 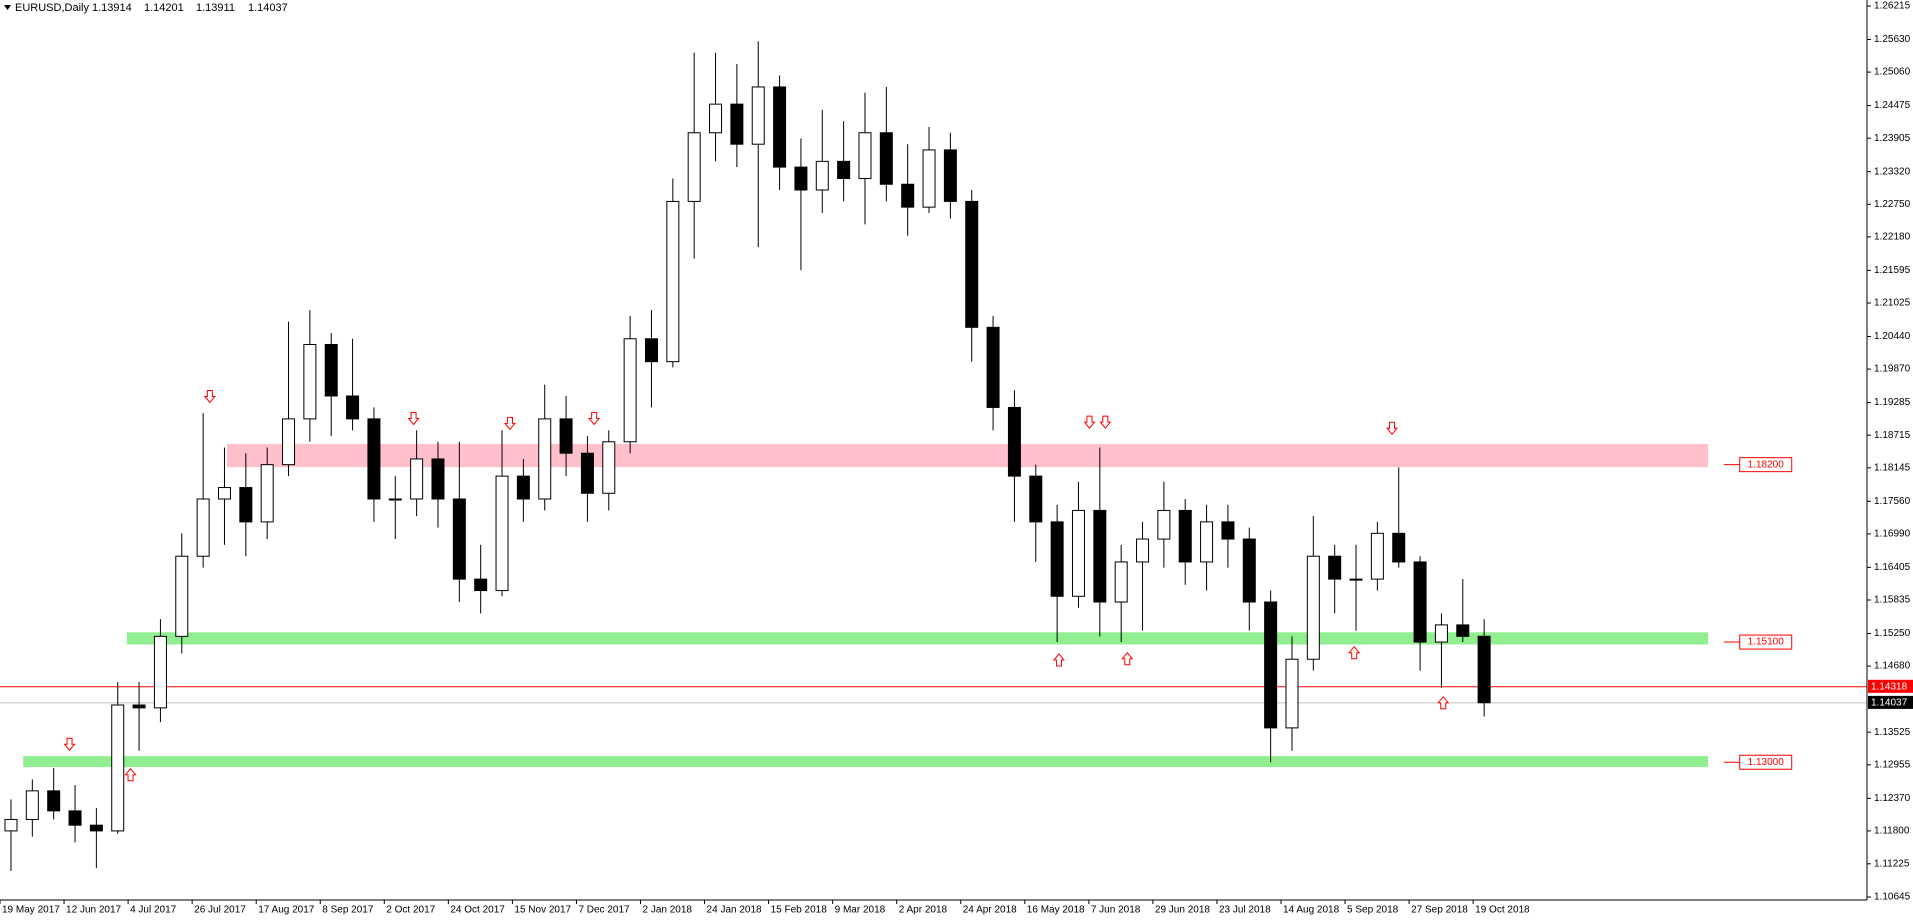 I want to click on y-tick-label: 1.19285, so click(x=1892, y=402).